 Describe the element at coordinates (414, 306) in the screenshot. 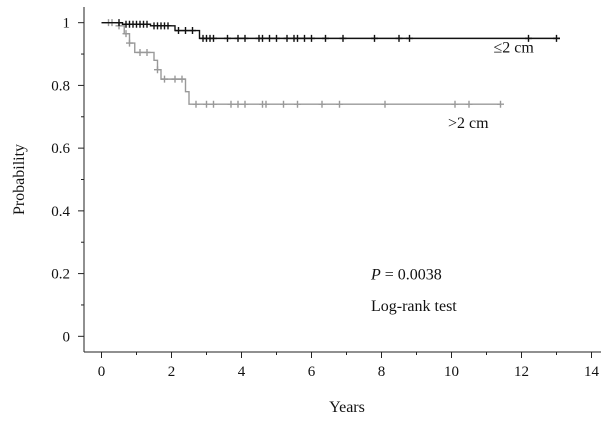

I see `test-annotation: Log-rank test` at that location.